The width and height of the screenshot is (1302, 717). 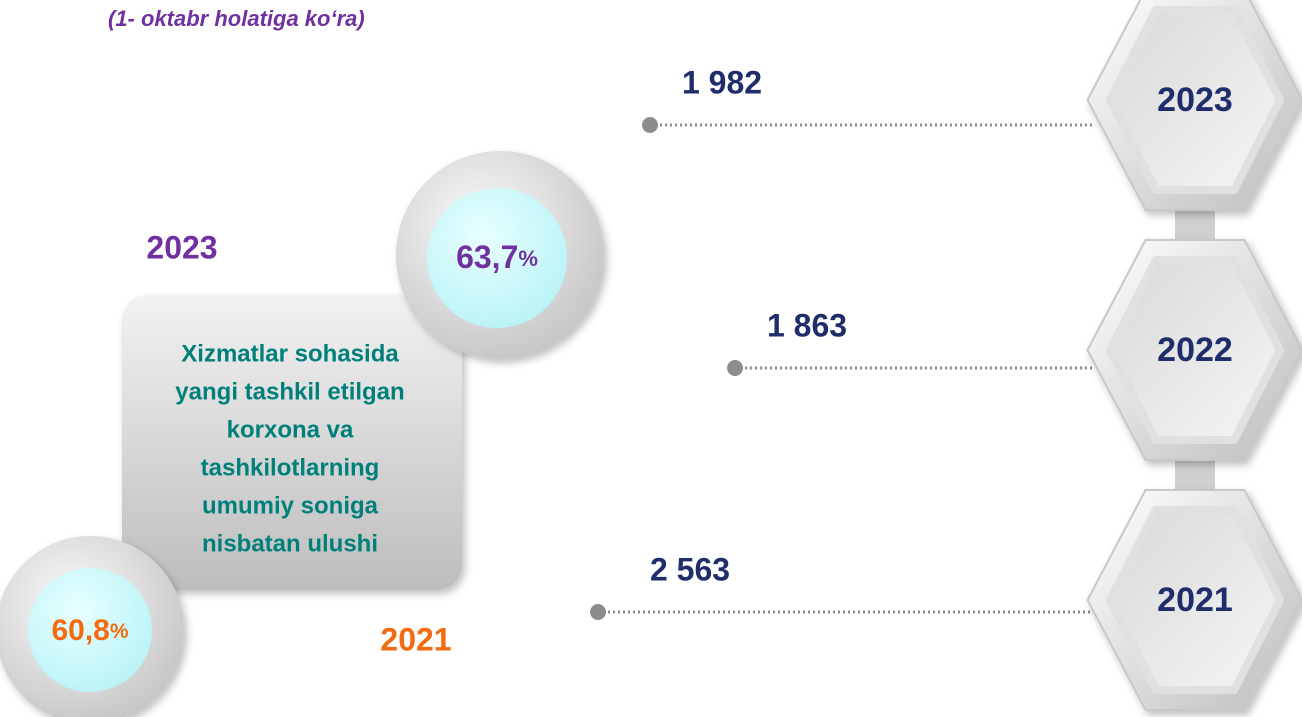 I want to click on description-line: tashkilotlarning, so click(x=290, y=467).